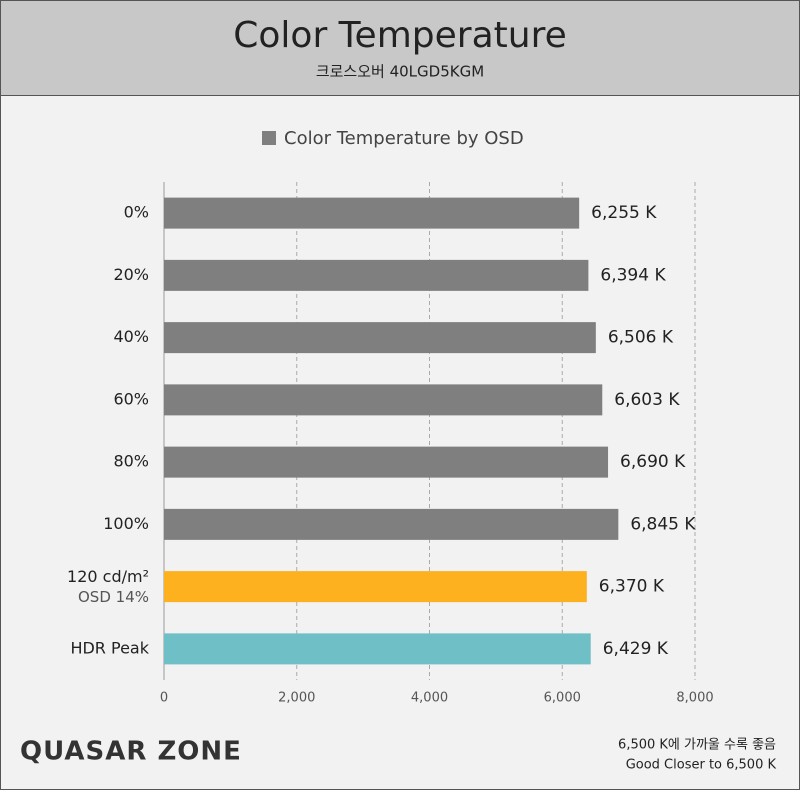 The image size is (800, 790). I want to click on chart-title: Color Temperature, so click(399, 35).